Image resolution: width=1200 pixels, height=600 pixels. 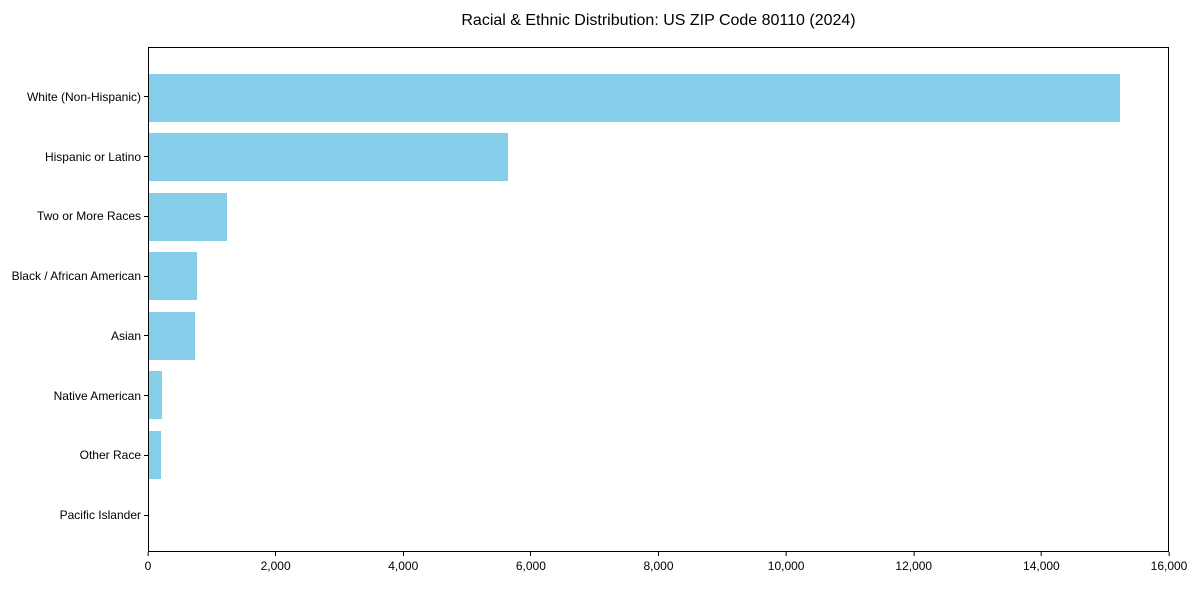 I want to click on x-tick-group: 8,000, so click(x=658, y=562).